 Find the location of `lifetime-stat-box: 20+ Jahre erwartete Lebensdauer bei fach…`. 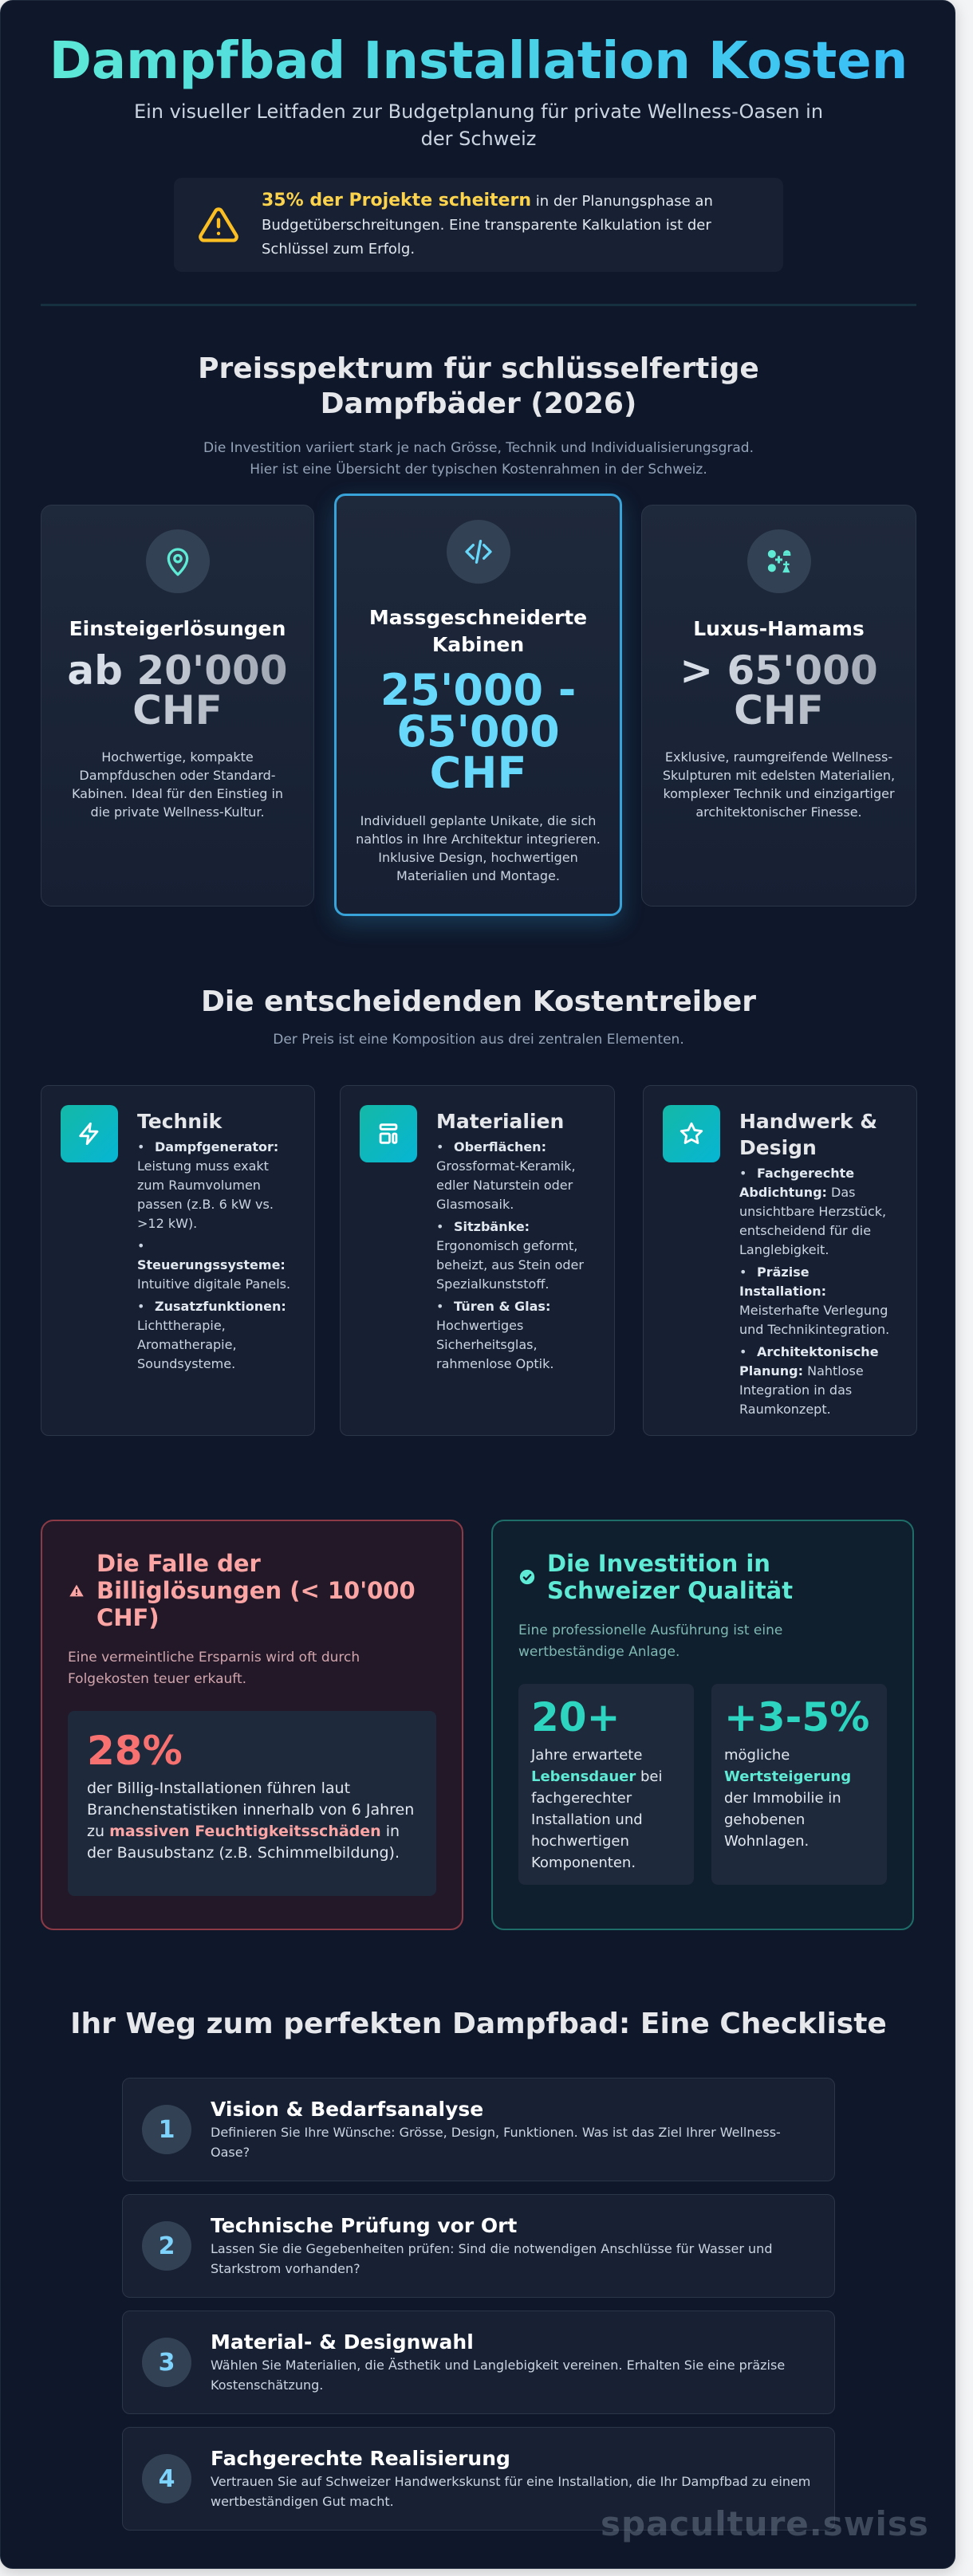

lifetime-stat-box: 20+ Jahre erwartete Lebensdauer bei fach… is located at coordinates (606, 1785).